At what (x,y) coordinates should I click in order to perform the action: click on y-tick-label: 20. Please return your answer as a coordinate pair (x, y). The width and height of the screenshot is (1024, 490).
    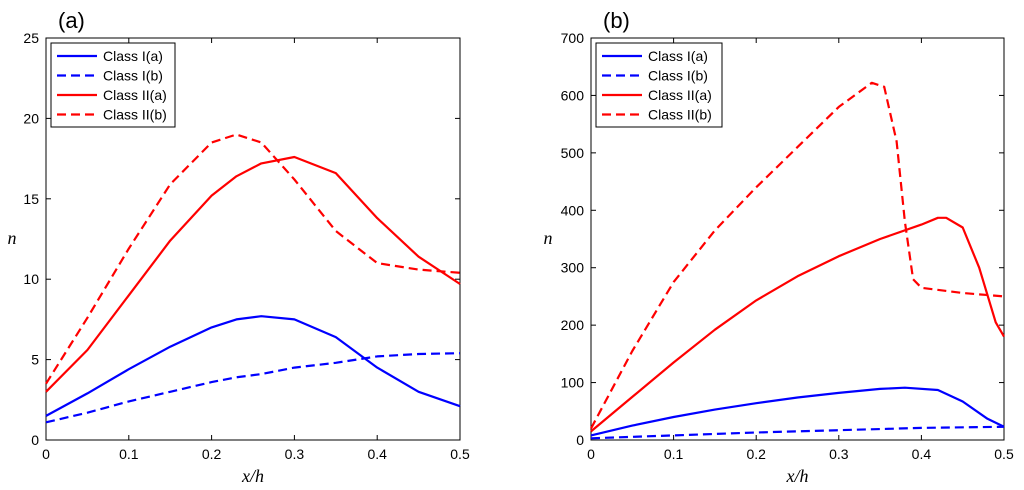
    Looking at the image, I should click on (31, 118).